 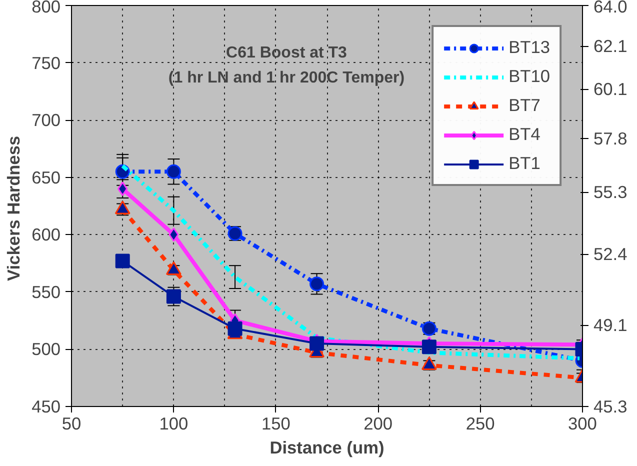 What do you see at coordinates (611, 325) in the screenshot?
I see `y2-tick-label: 49.1` at bounding box center [611, 325].